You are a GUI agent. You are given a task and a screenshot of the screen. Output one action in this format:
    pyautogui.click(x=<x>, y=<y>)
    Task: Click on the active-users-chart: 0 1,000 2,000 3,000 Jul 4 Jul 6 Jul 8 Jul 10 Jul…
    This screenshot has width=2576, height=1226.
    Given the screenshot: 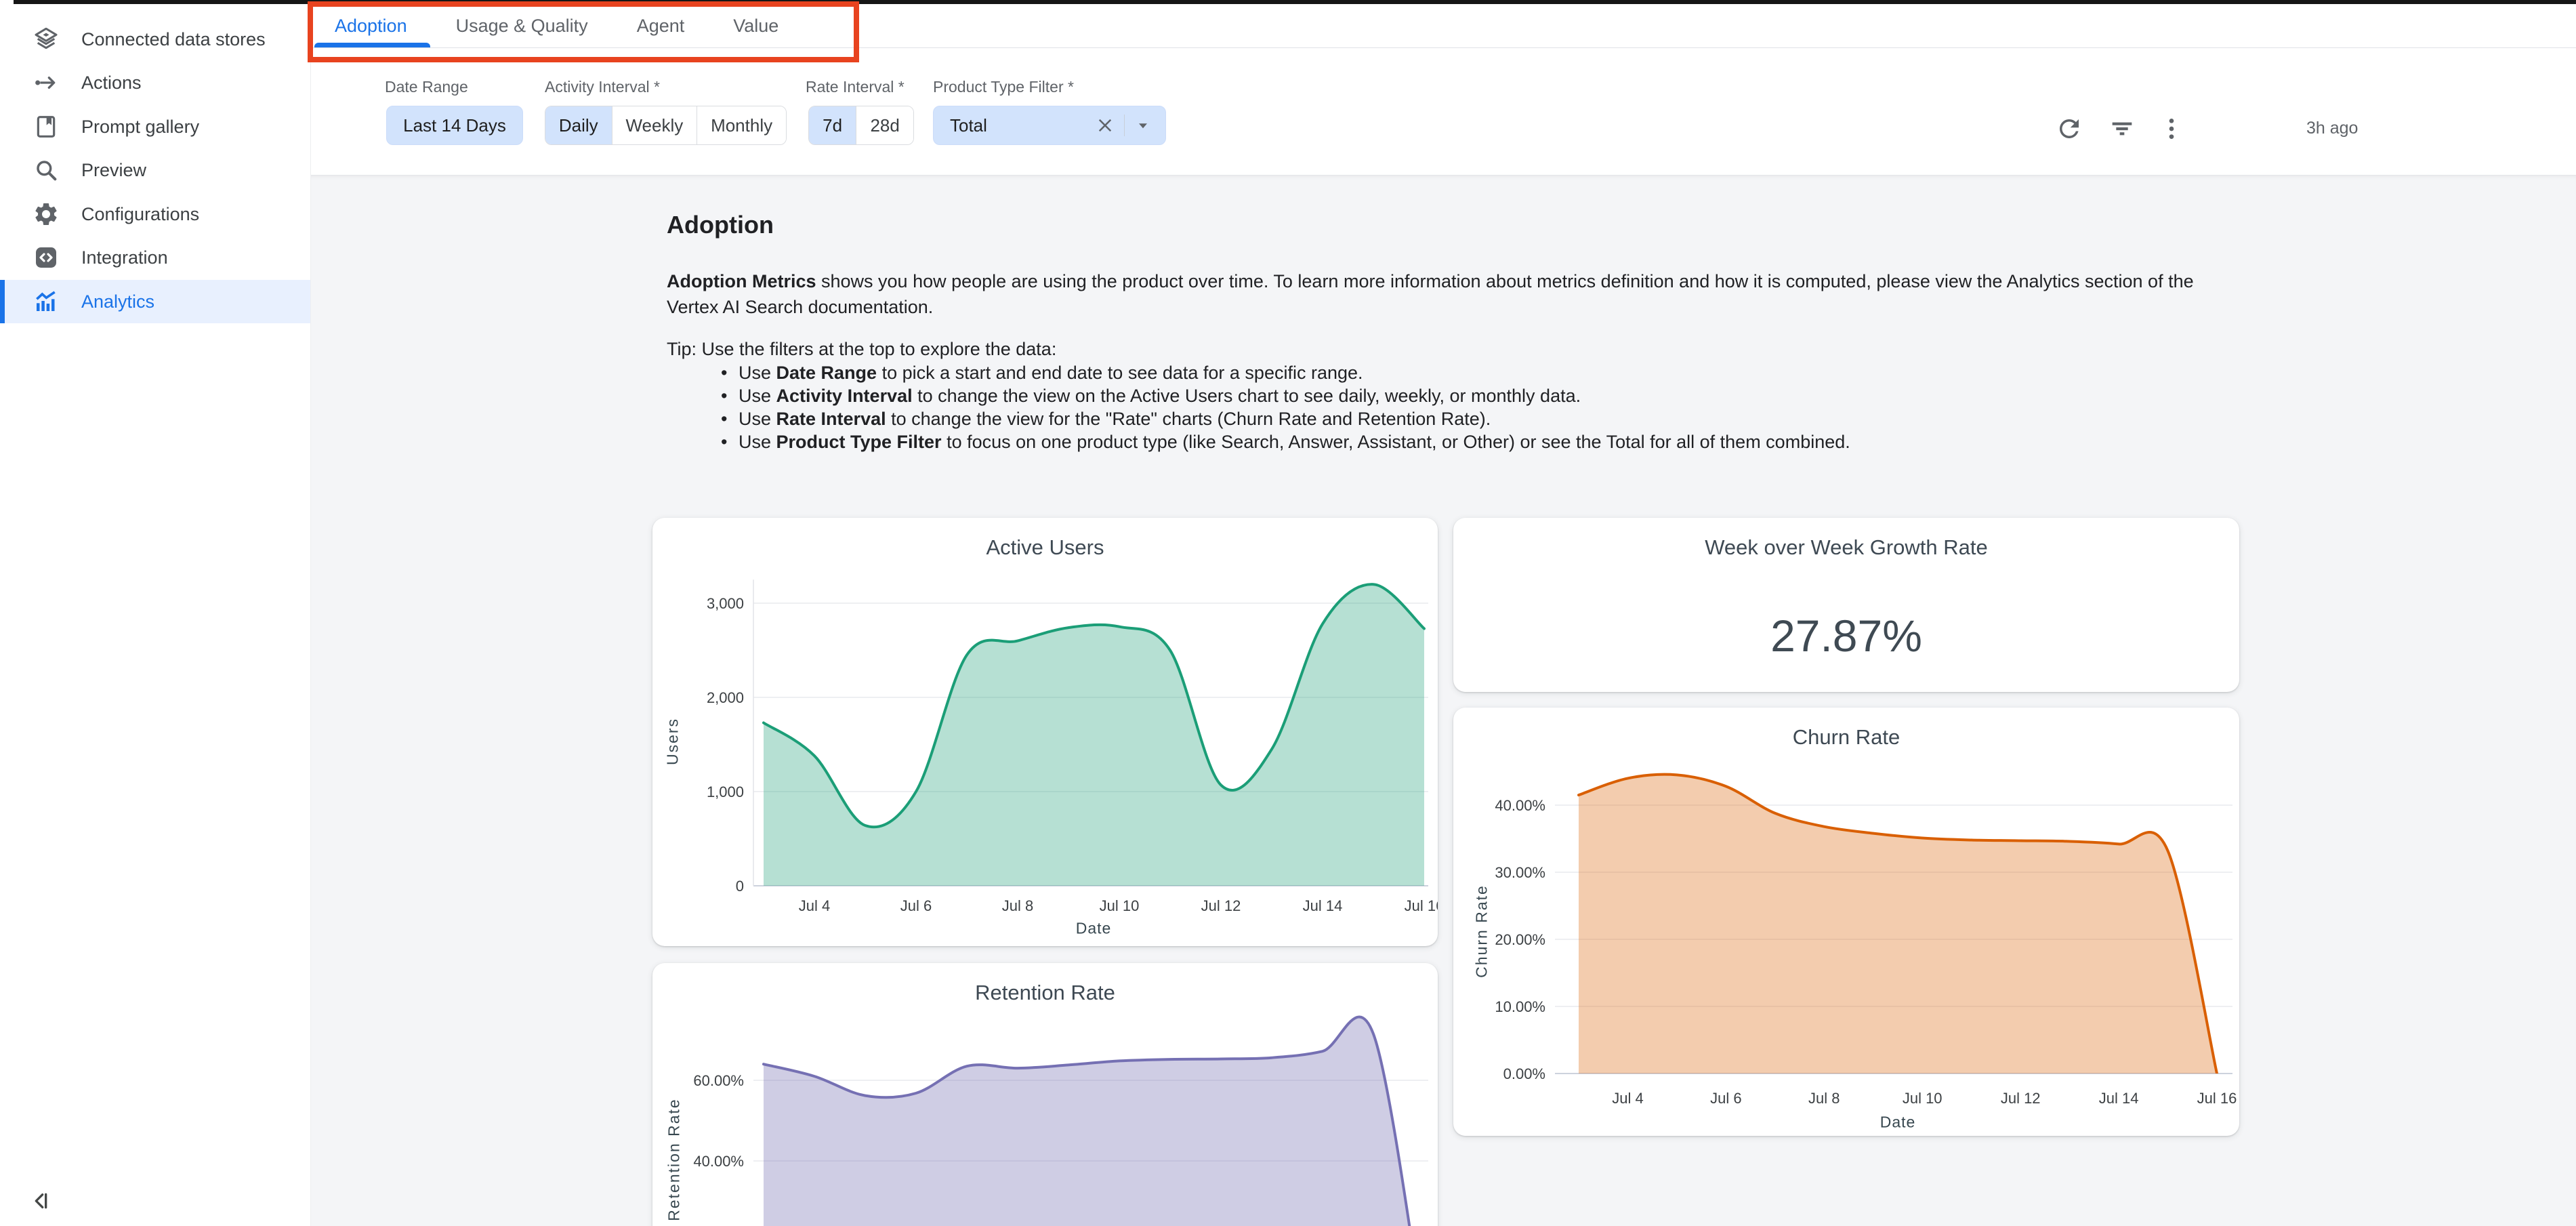 What is the action you would take?
    pyautogui.click(x=1045, y=732)
    